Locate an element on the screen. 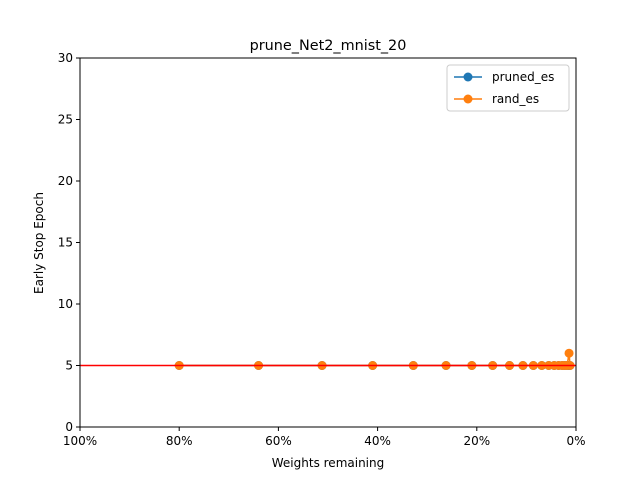 The height and width of the screenshot is (480, 640). legend-label: pruned_es is located at coordinates (523, 77).